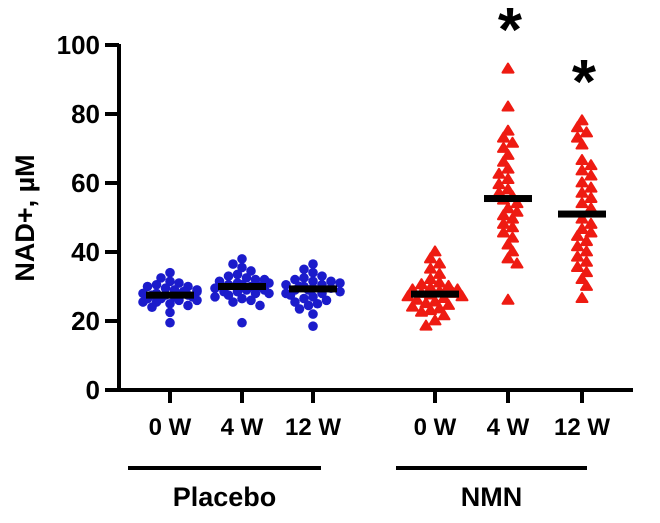 This screenshot has height=523, width=660. I want to click on y-tick-label: 60, so click(85, 183).